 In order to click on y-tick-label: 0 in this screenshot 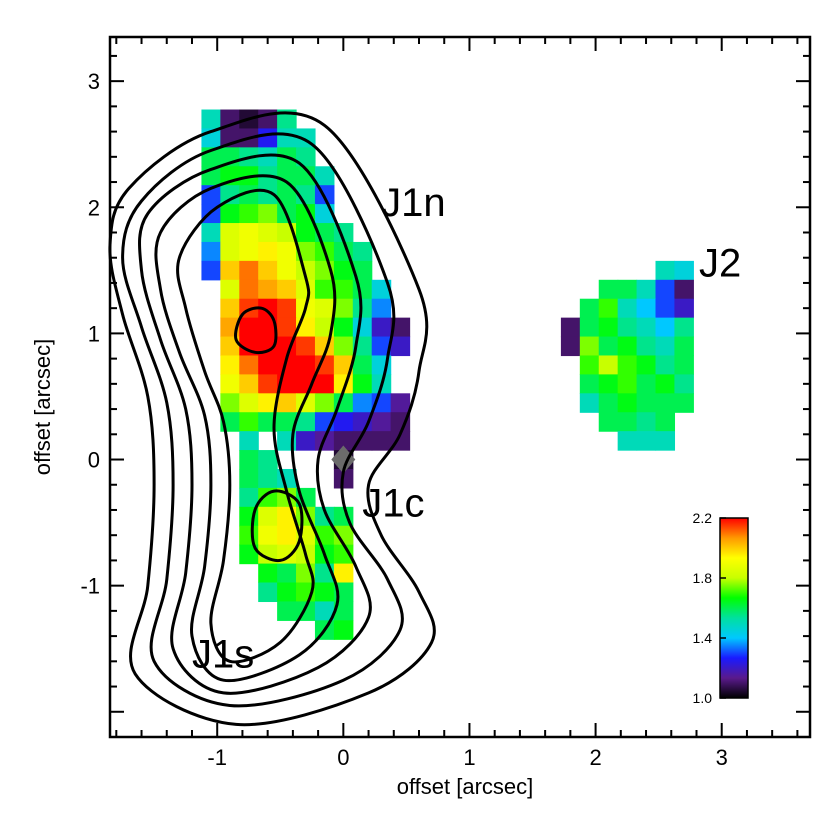, I will do `click(94, 460)`.